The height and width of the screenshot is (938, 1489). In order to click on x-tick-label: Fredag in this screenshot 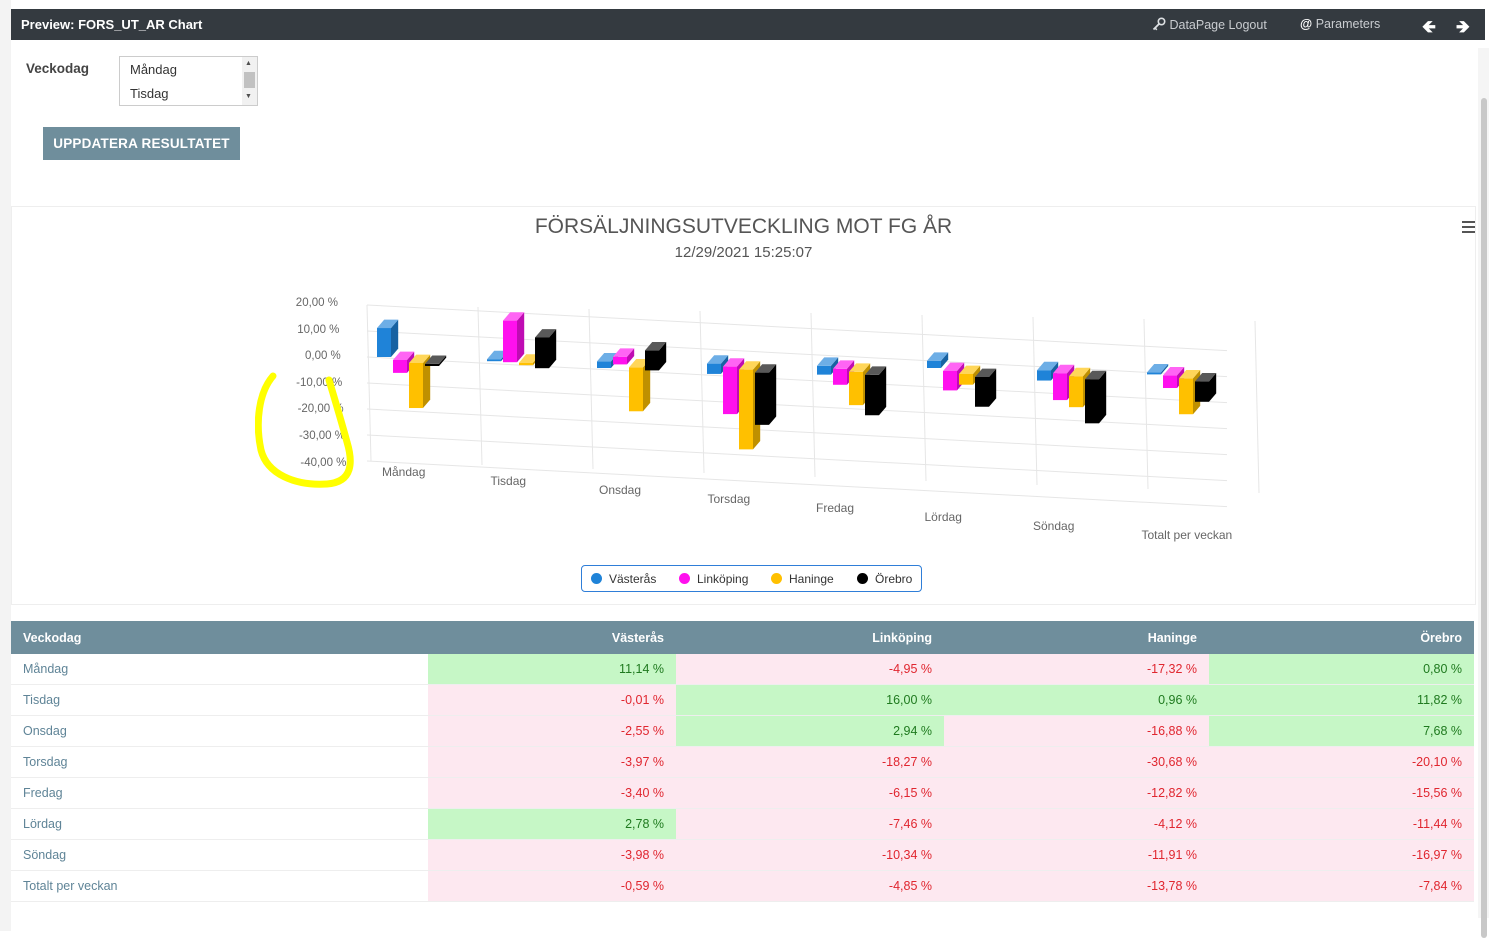, I will do `click(835, 508)`.